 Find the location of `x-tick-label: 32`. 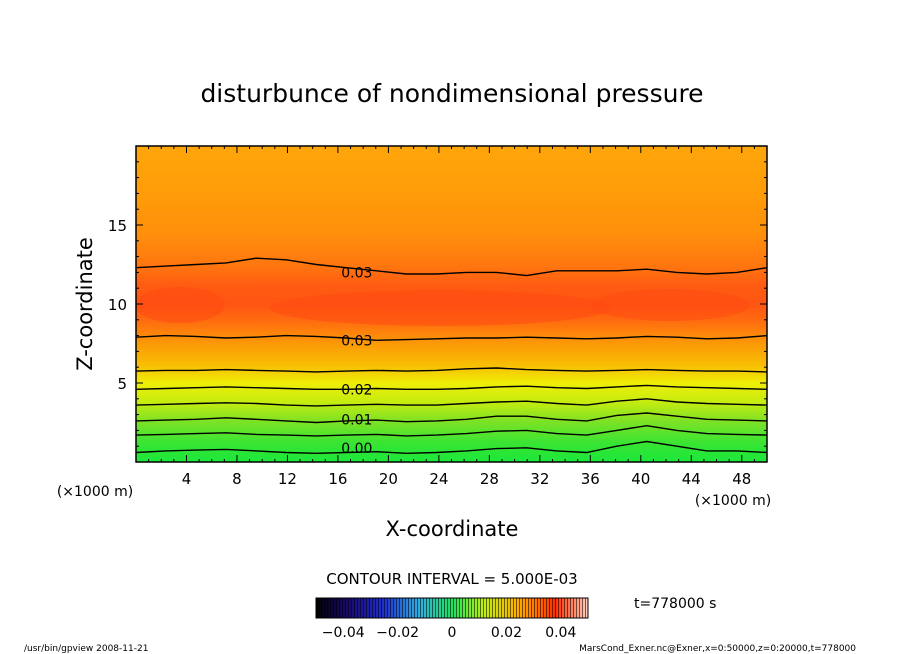

x-tick-label: 32 is located at coordinates (539, 479).